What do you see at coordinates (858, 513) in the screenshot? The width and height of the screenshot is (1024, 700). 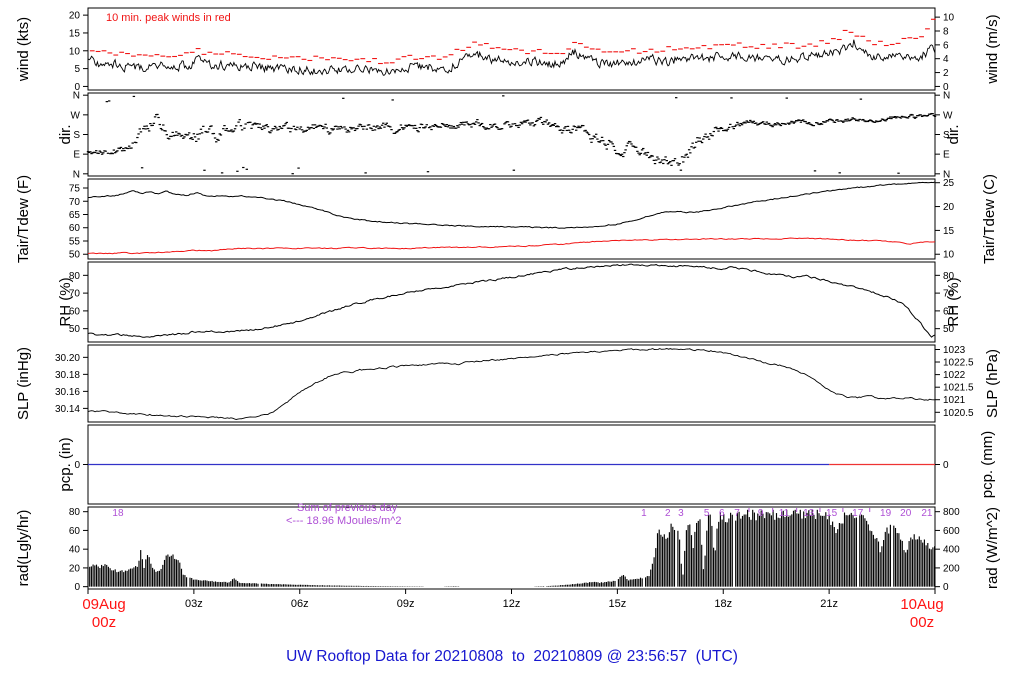 I see `rad-hour-marker-label: 17` at bounding box center [858, 513].